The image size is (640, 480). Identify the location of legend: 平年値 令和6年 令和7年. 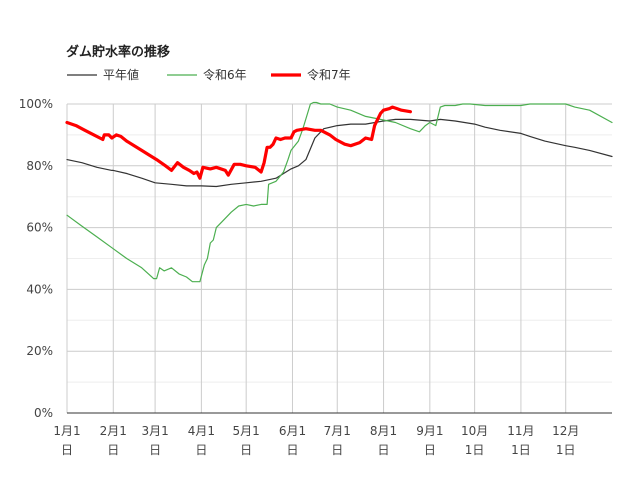
(209, 74).